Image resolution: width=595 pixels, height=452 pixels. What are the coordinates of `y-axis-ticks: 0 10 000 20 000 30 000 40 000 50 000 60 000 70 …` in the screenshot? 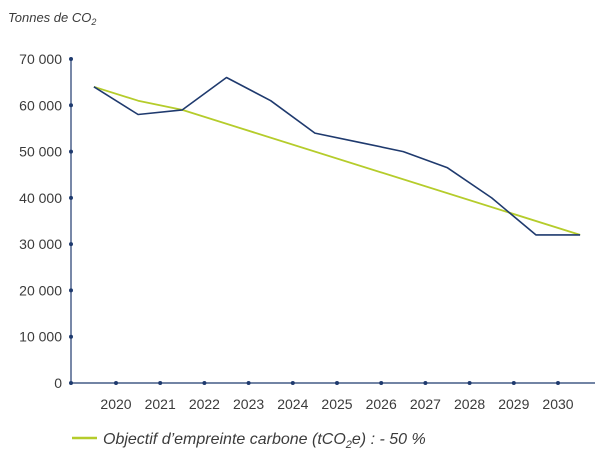 It's located at (46, 221).